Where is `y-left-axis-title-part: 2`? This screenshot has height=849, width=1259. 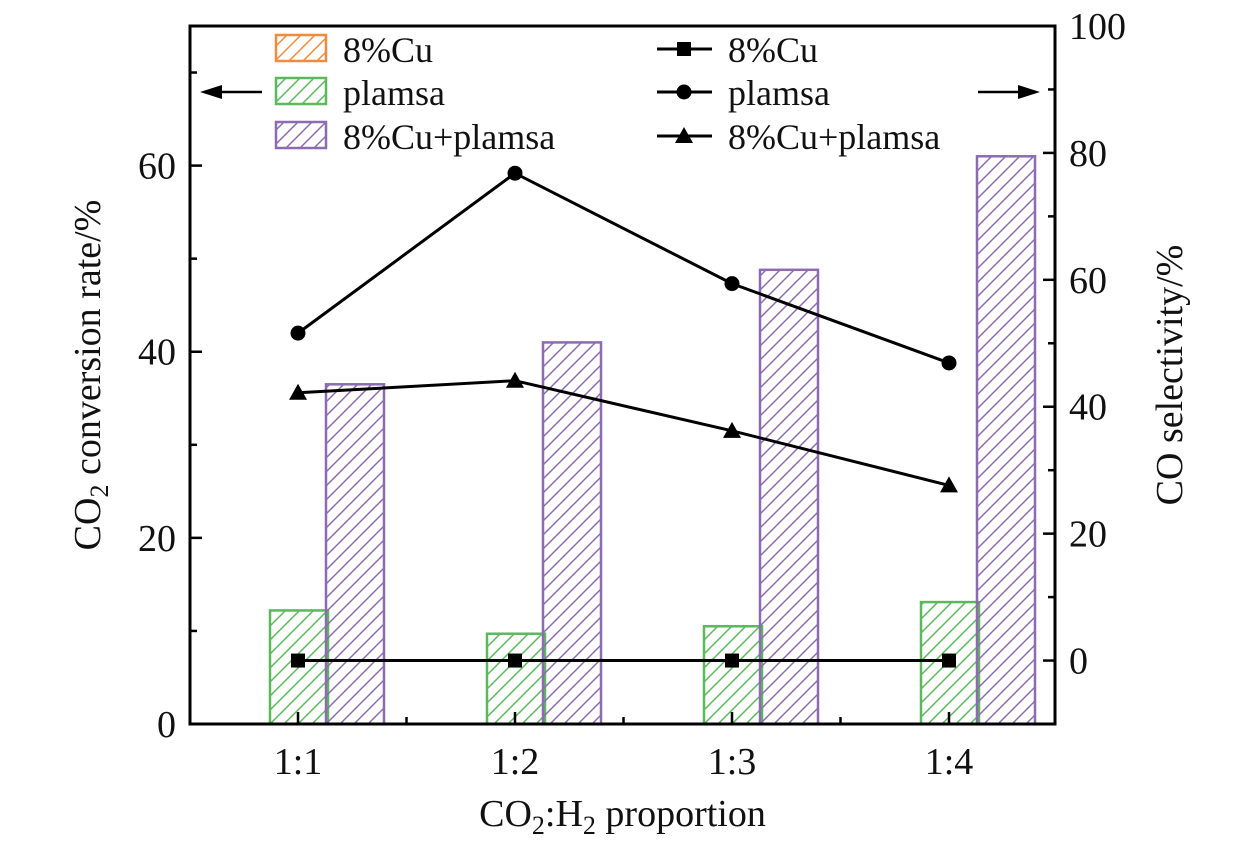 y-left-axis-title-part: 2 is located at coordinates (99, 491).